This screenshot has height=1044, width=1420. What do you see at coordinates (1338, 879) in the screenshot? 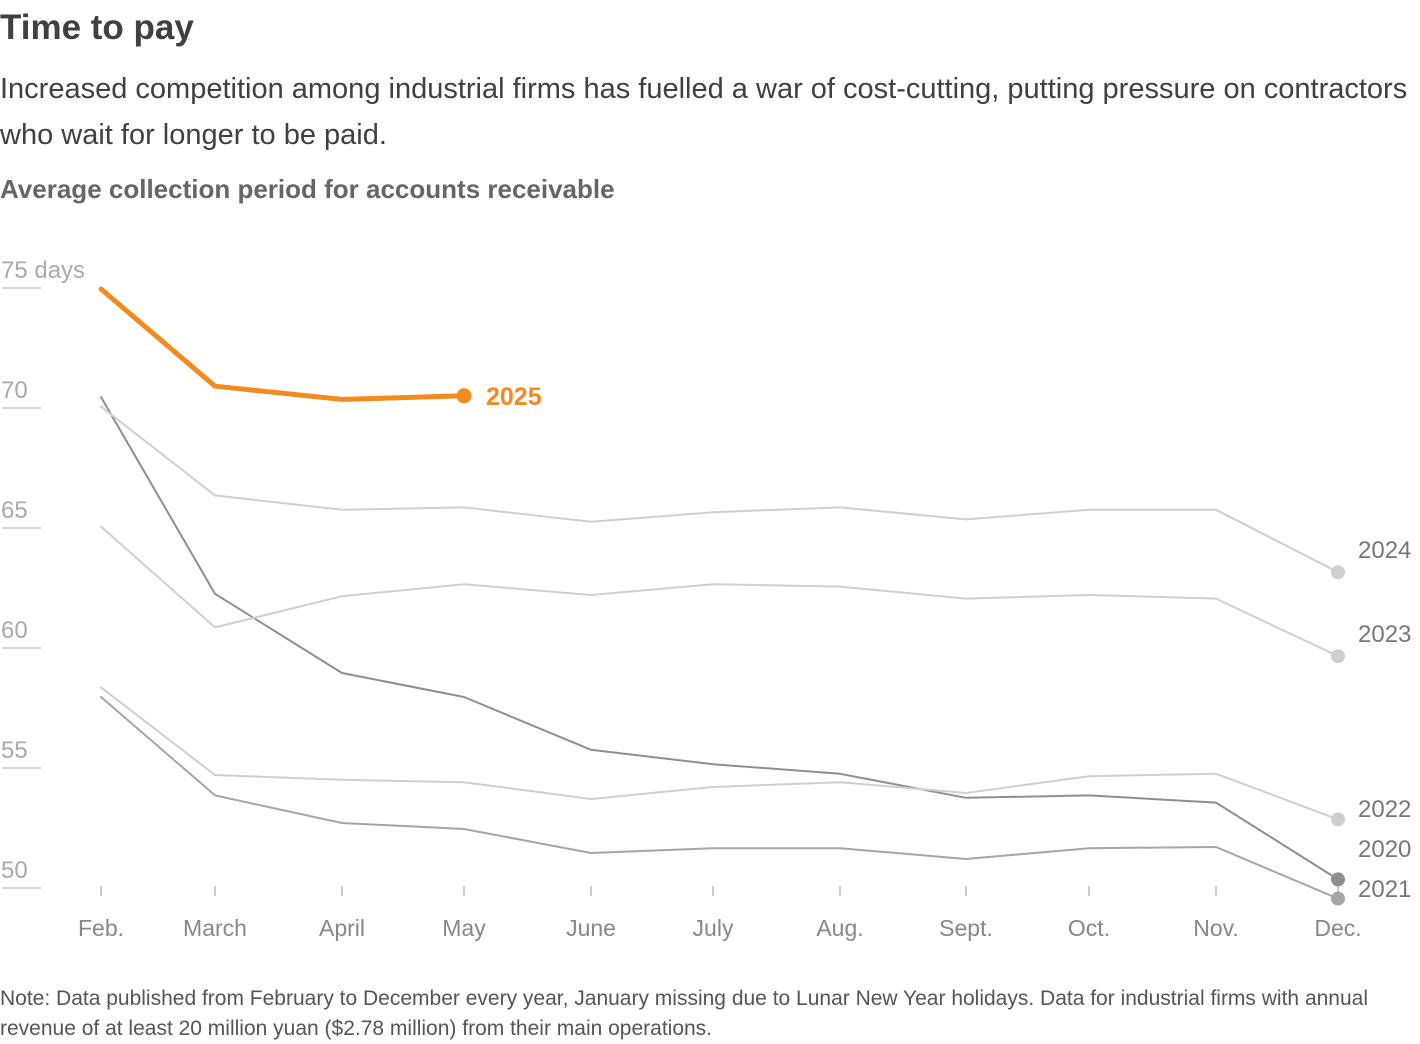
I see `series-end-marker-2020` at bounding box center [1338, 879].